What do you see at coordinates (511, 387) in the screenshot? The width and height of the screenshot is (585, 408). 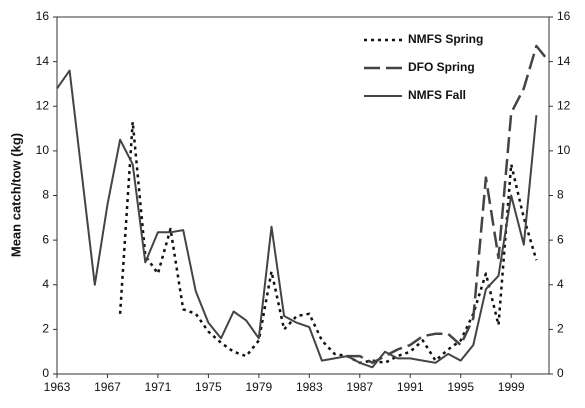 I see `x-tick-label: 1999` at bounding box center [511, 387].